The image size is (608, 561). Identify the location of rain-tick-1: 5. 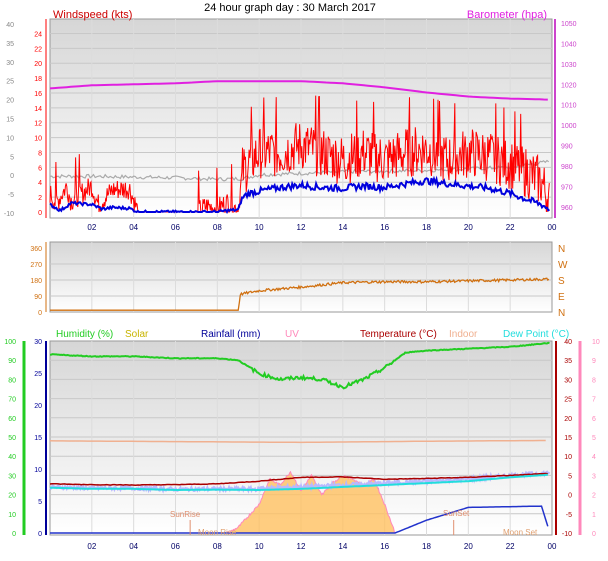
(40, 502).